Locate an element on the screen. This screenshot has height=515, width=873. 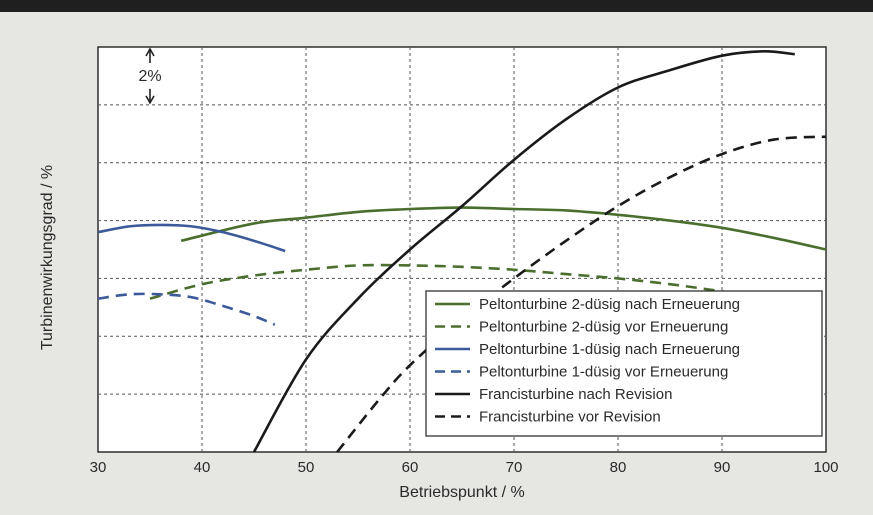
x-tick-label: 100 is located at coordinates (825, 467).